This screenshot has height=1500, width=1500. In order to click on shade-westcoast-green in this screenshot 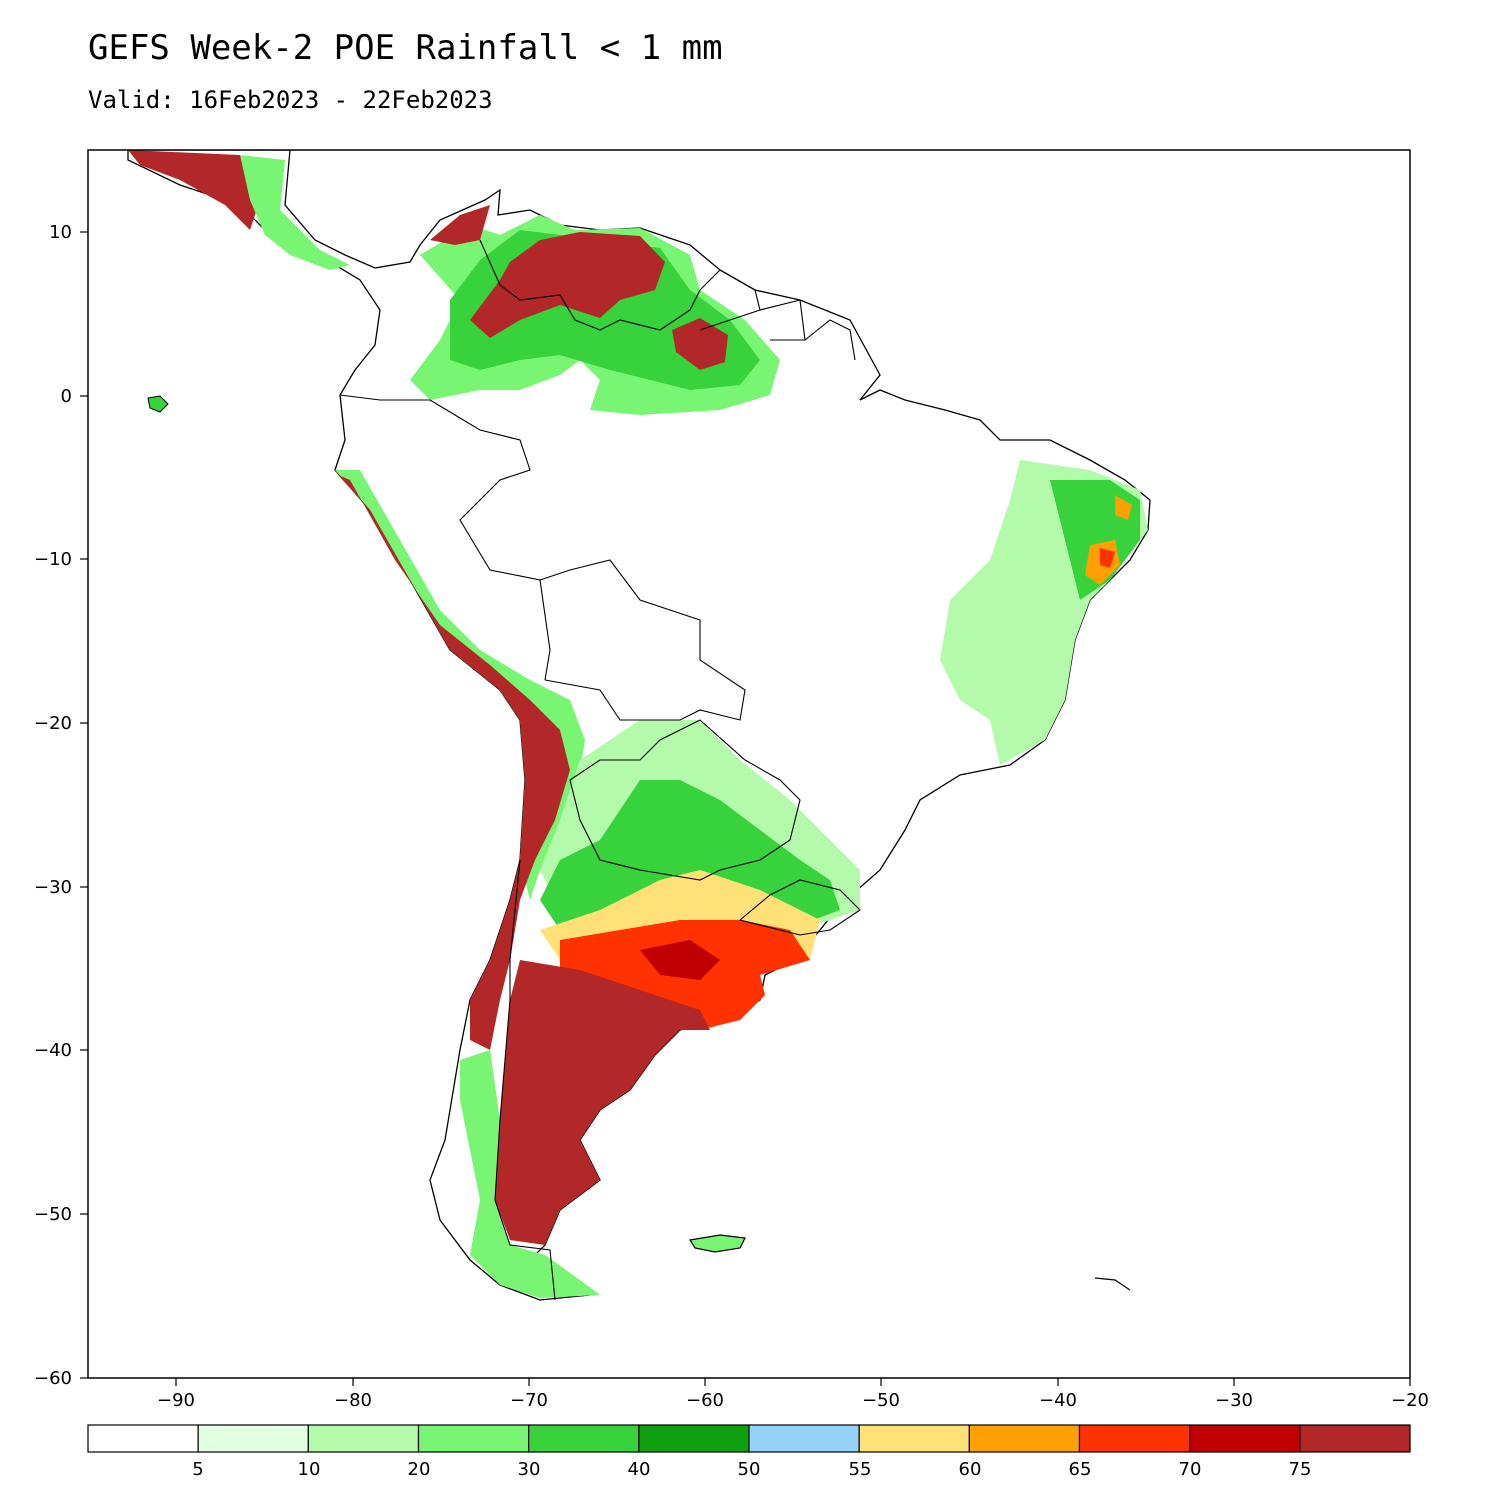, I will do `click(460, 685)`.